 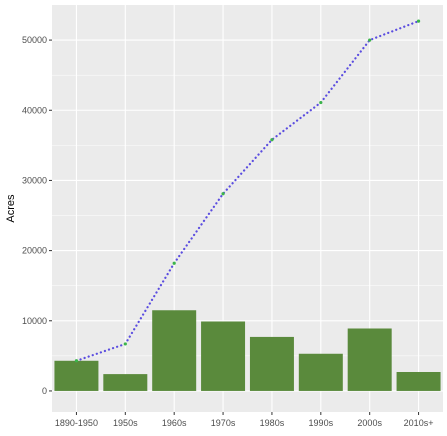 What do you see at coordinates (44, 391) in the screenshot?
I see `y-tick-label: 0` at bounding box center [44, 391].